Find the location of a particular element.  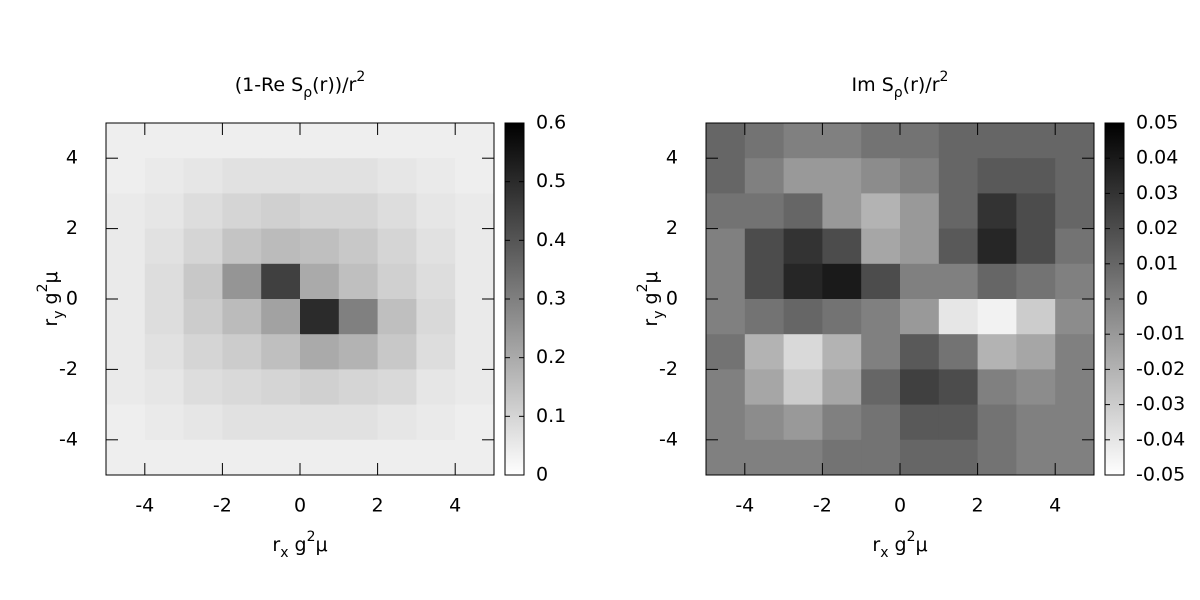

x-axis-label: rx g2μ is located at coordinates (899, 545).